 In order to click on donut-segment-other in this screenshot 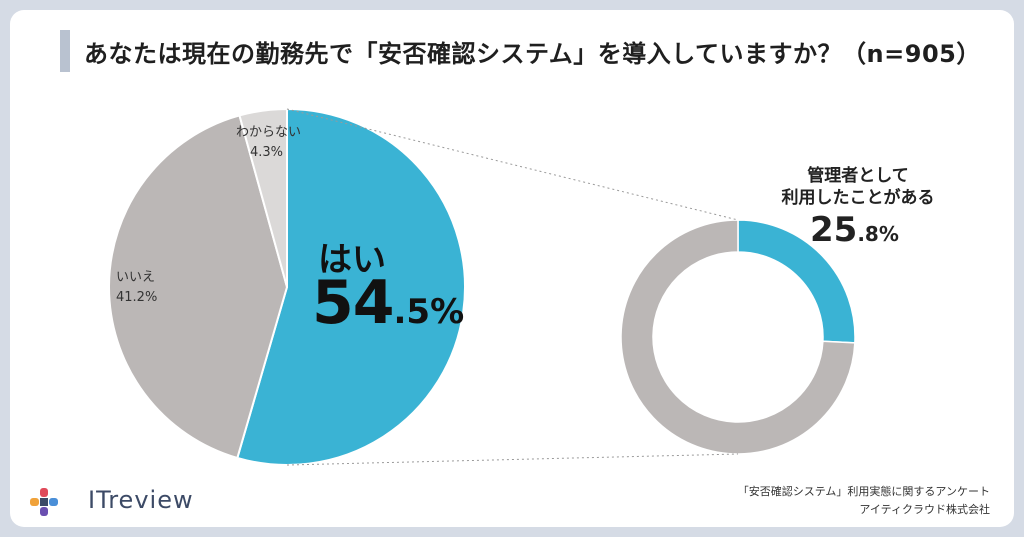, I will do `click(738, 337)`.